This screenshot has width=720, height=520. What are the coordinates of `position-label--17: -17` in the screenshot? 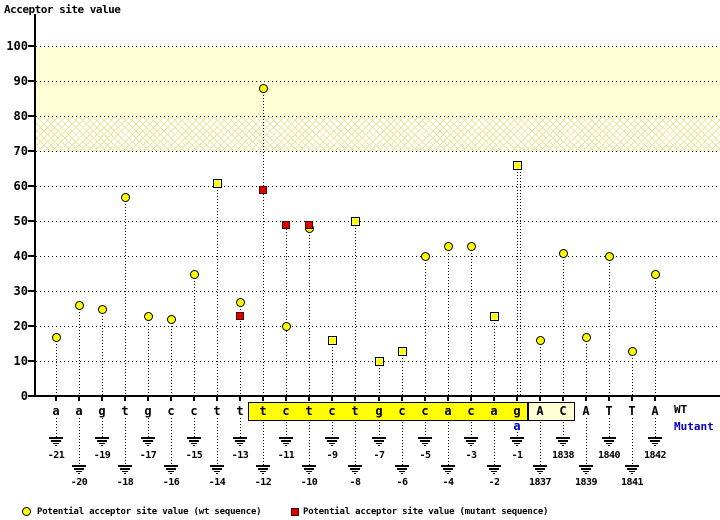 It's located at (148, 455).